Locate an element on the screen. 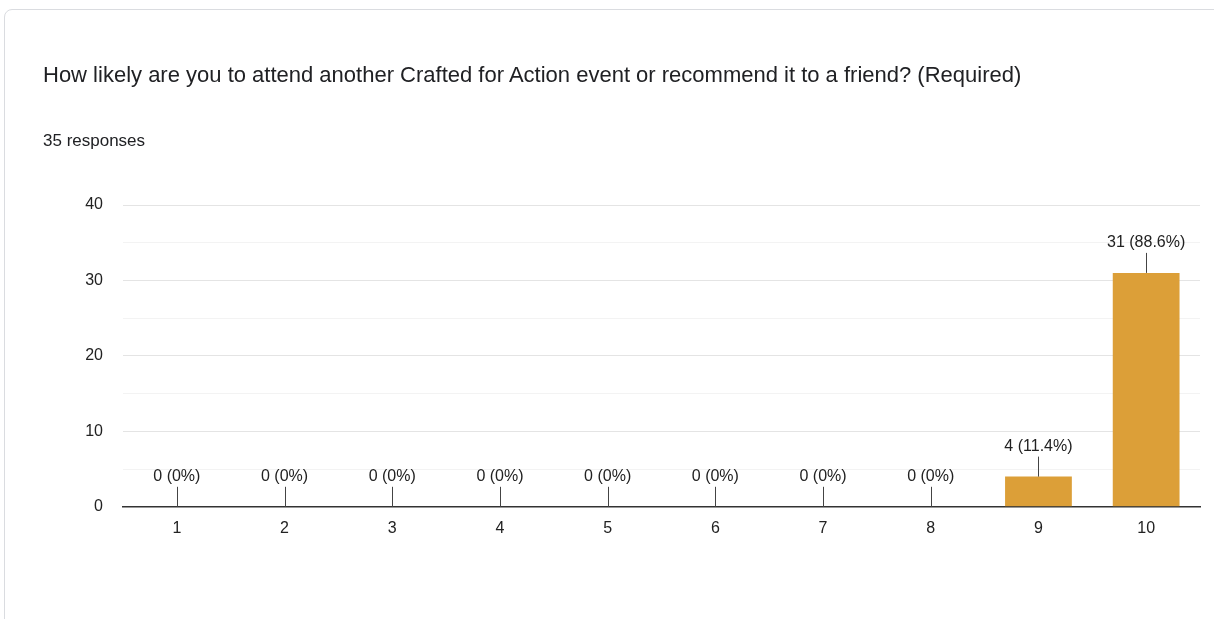  chart-subtitle: 35 responses is located at coordinates (94, 141).